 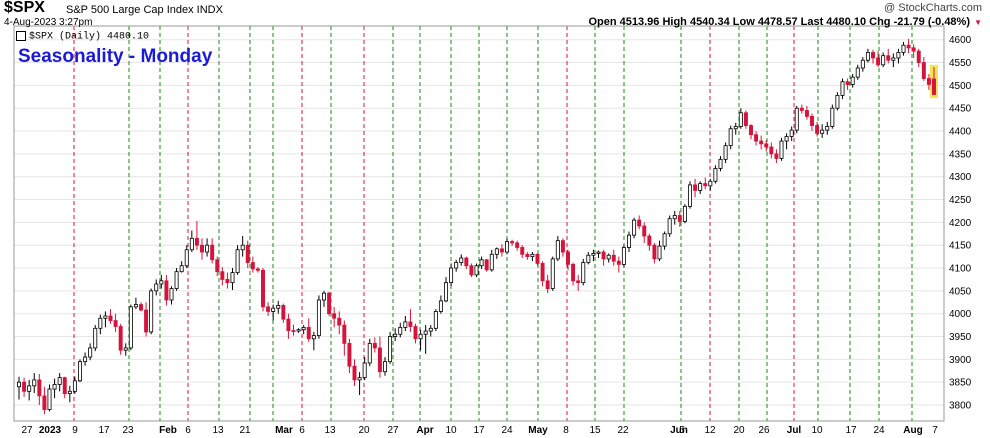 I want to click on x-tick-label: 5, so click(x=682, y=430).